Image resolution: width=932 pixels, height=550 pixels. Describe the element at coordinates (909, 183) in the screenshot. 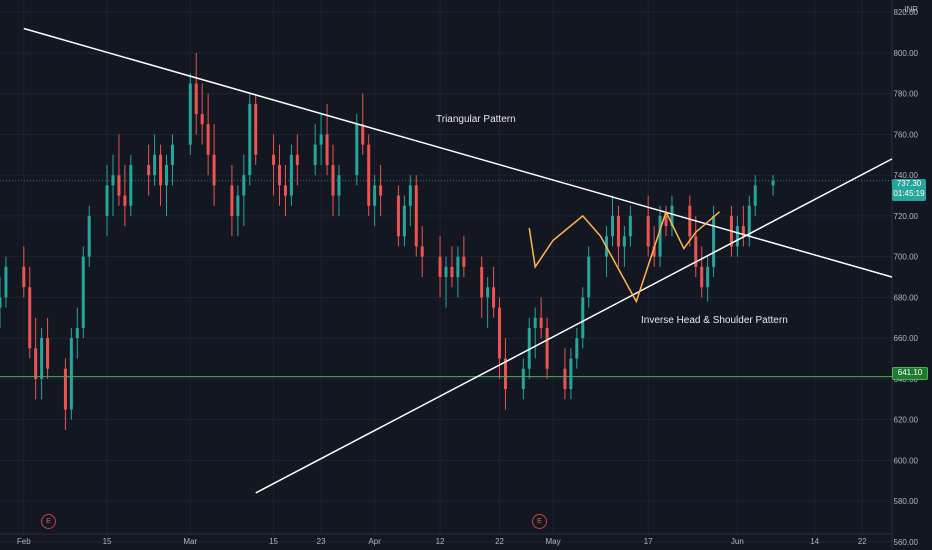

I see `last-price-value: 737.30` at that location.